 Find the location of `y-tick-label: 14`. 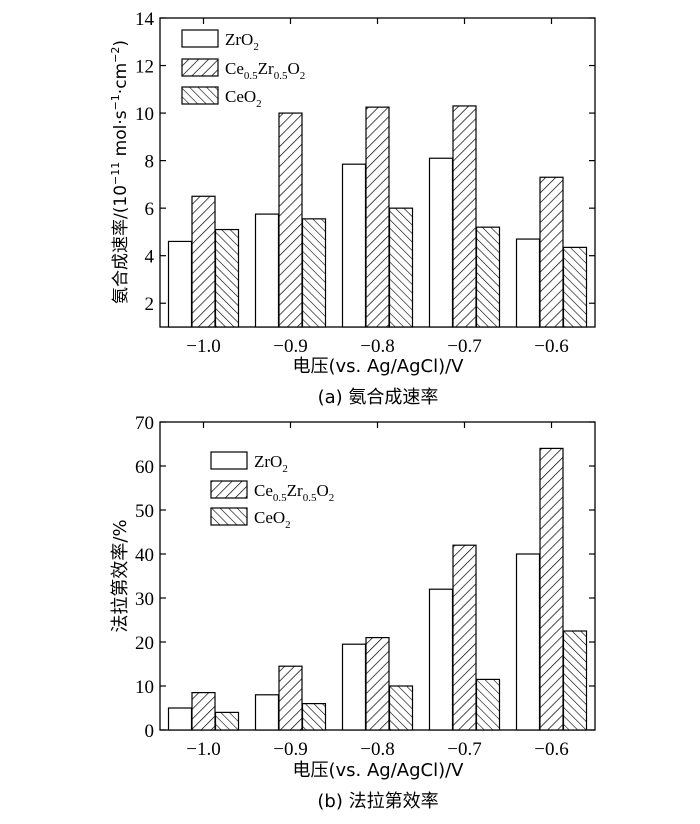

y-tick-label: 14 is located at coordinates (145, 19).